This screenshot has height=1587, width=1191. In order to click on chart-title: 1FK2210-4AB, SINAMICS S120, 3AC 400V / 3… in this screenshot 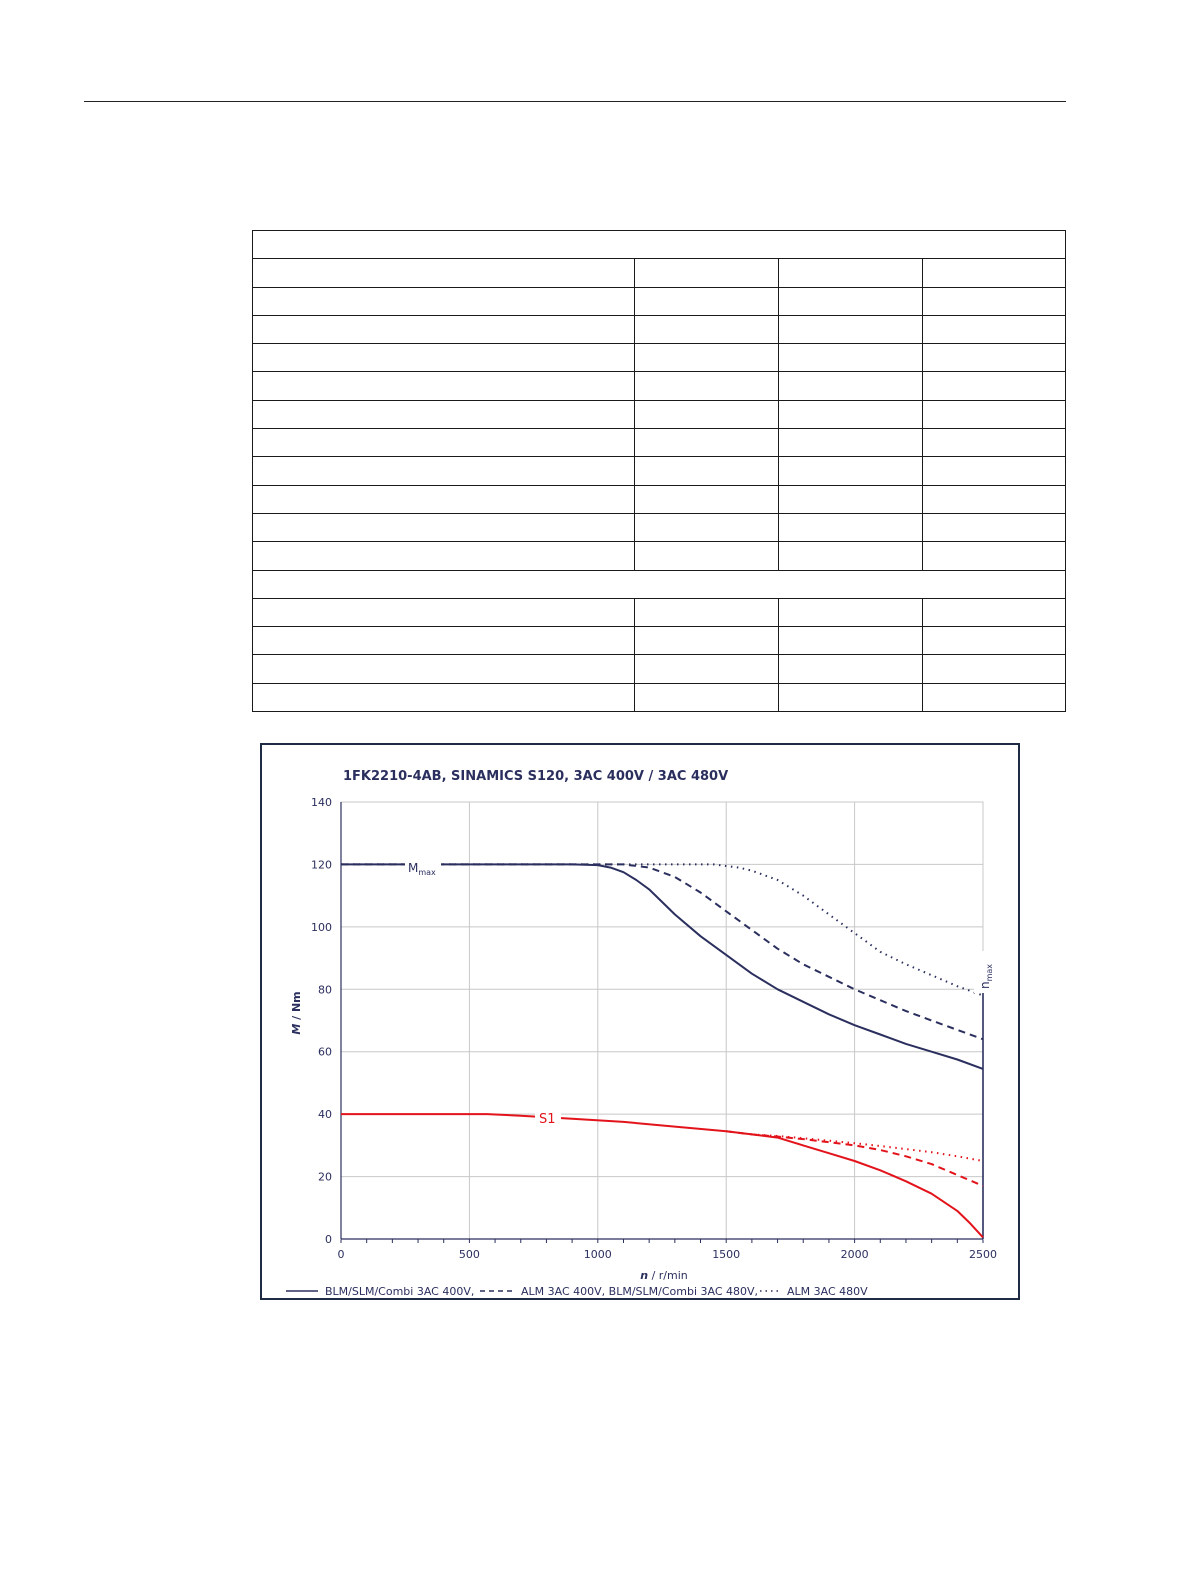, I will do `click(535, 776)`.